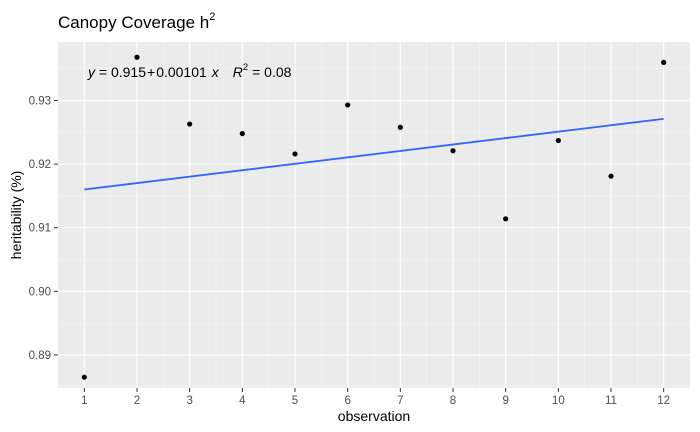 This screenshot has width=700, height=432. Describe the element at coordinates (558, 401) in the screenshot. I see `x-tick-label: 10` at that location.